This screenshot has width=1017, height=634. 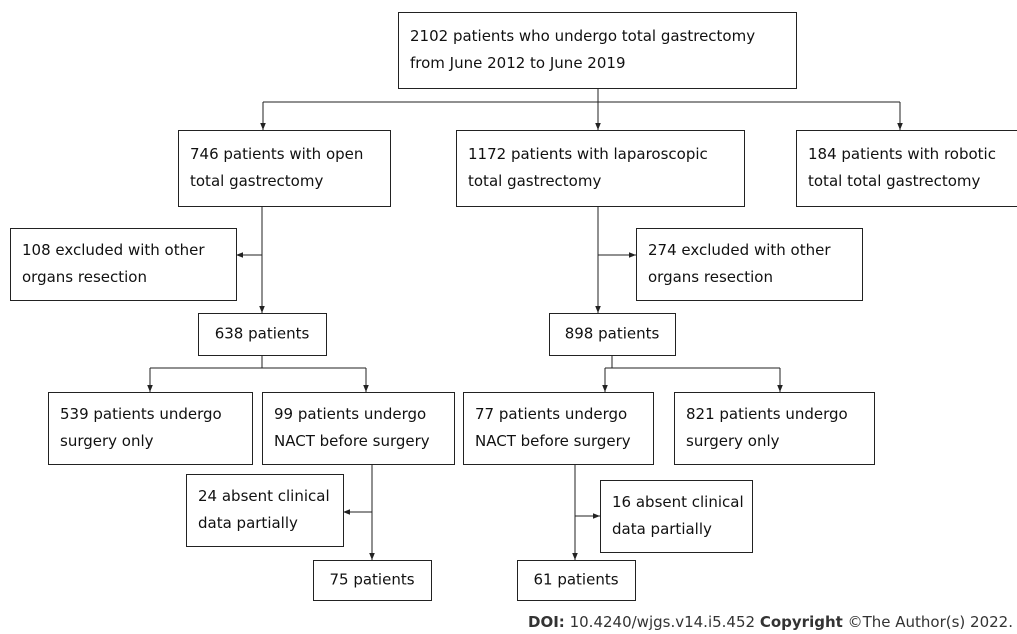 What do you see at coordinates (678, 502) in the screenshot?
I see `node-label: 16 absent clinical` at bounding box center [678, 502].